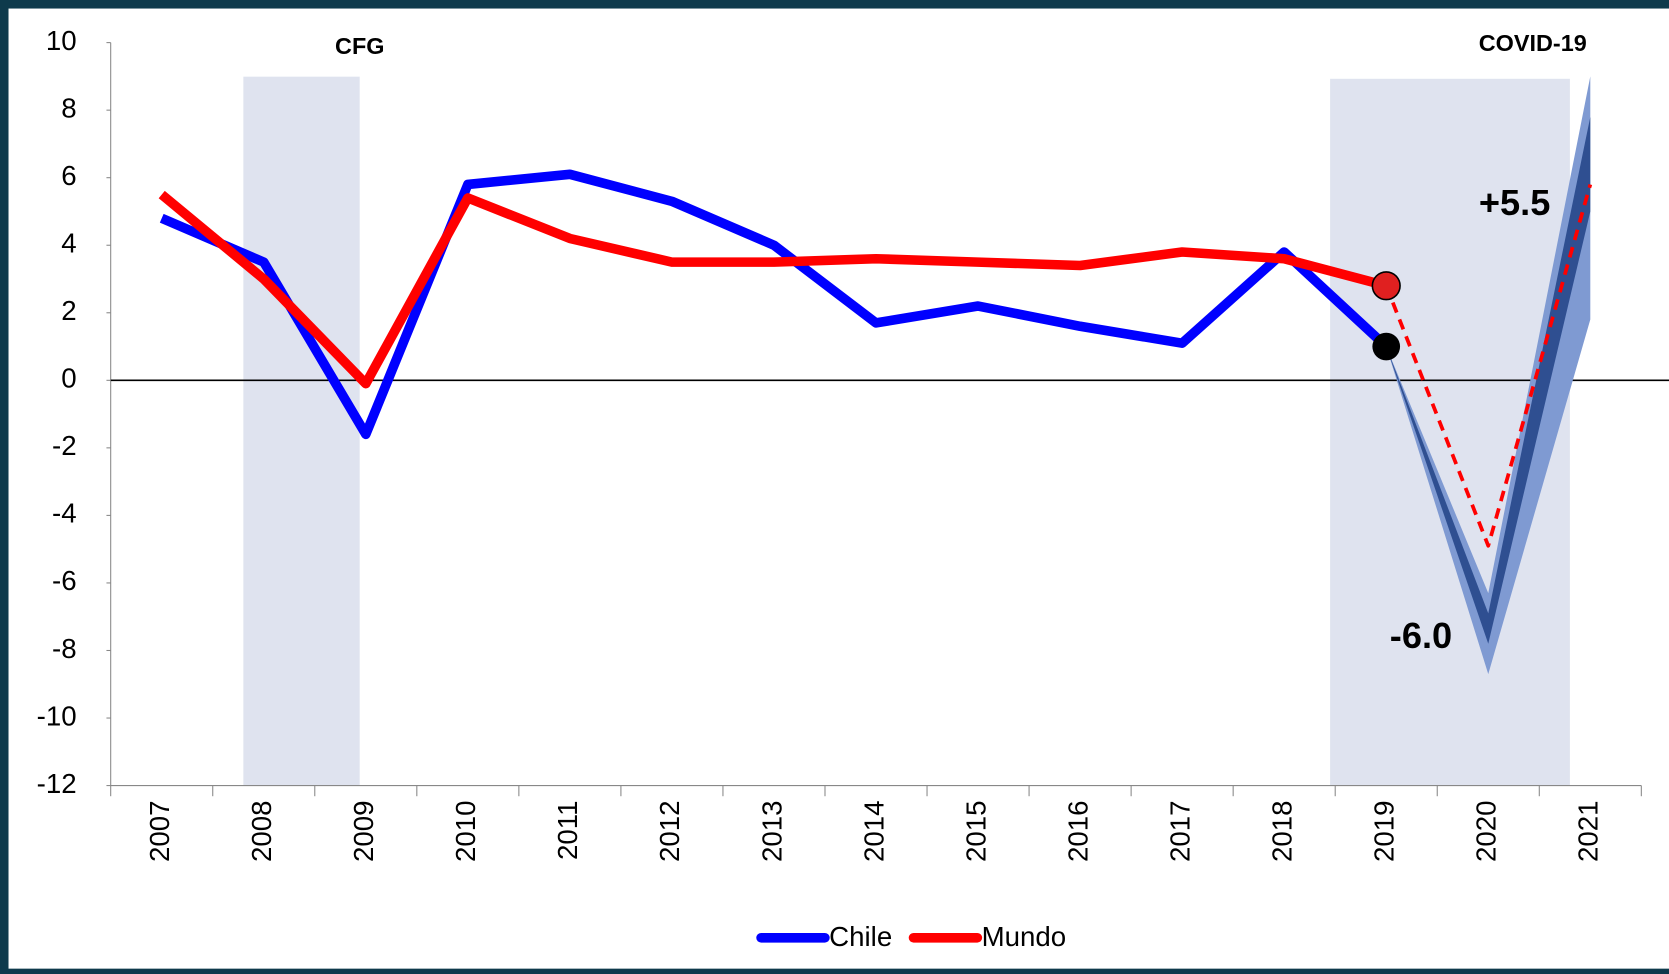  Describe the element at coordinates (669, 831) in the screenshot. I see `x-tick-label: 2012` at that location.